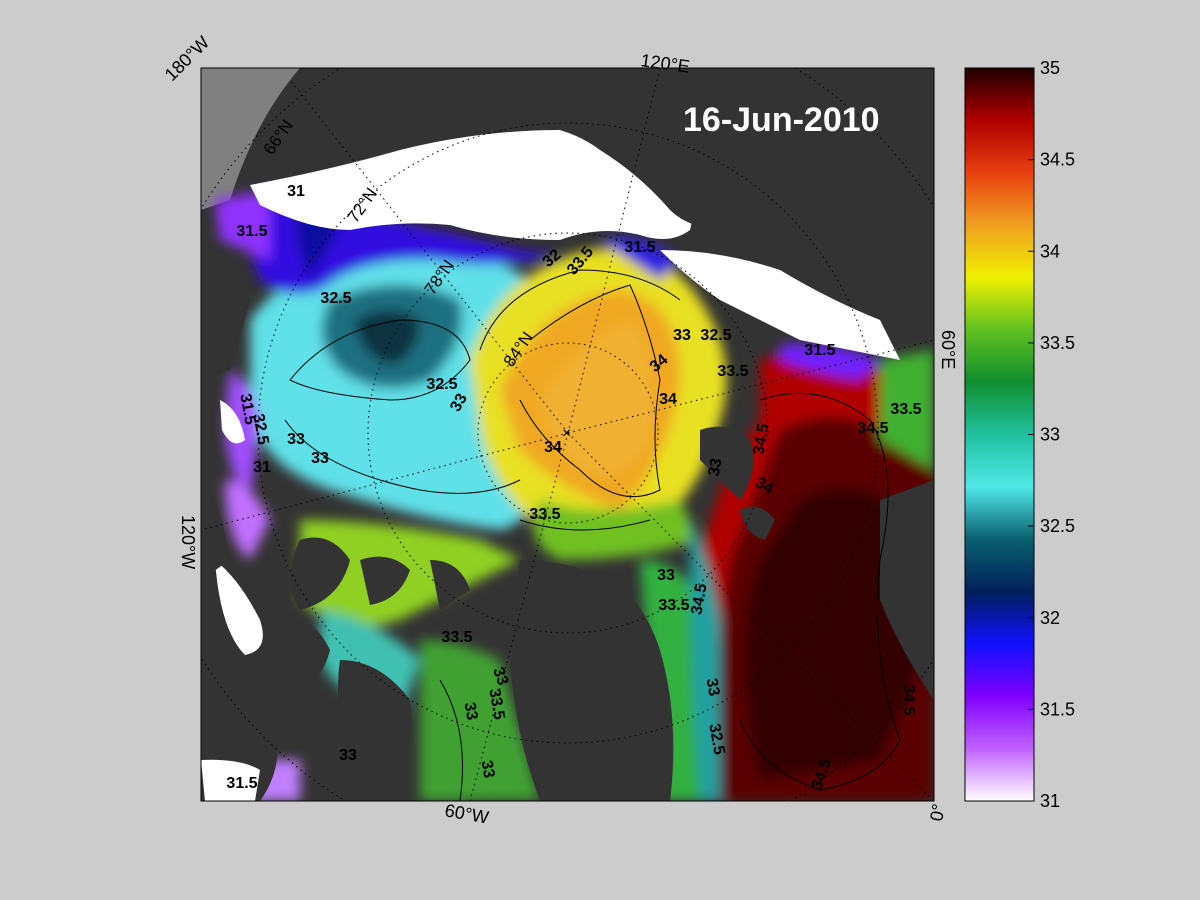 This screenshot has width=1200, height=900. I want to click on sea-ice-archipelago, so click(239, 607).